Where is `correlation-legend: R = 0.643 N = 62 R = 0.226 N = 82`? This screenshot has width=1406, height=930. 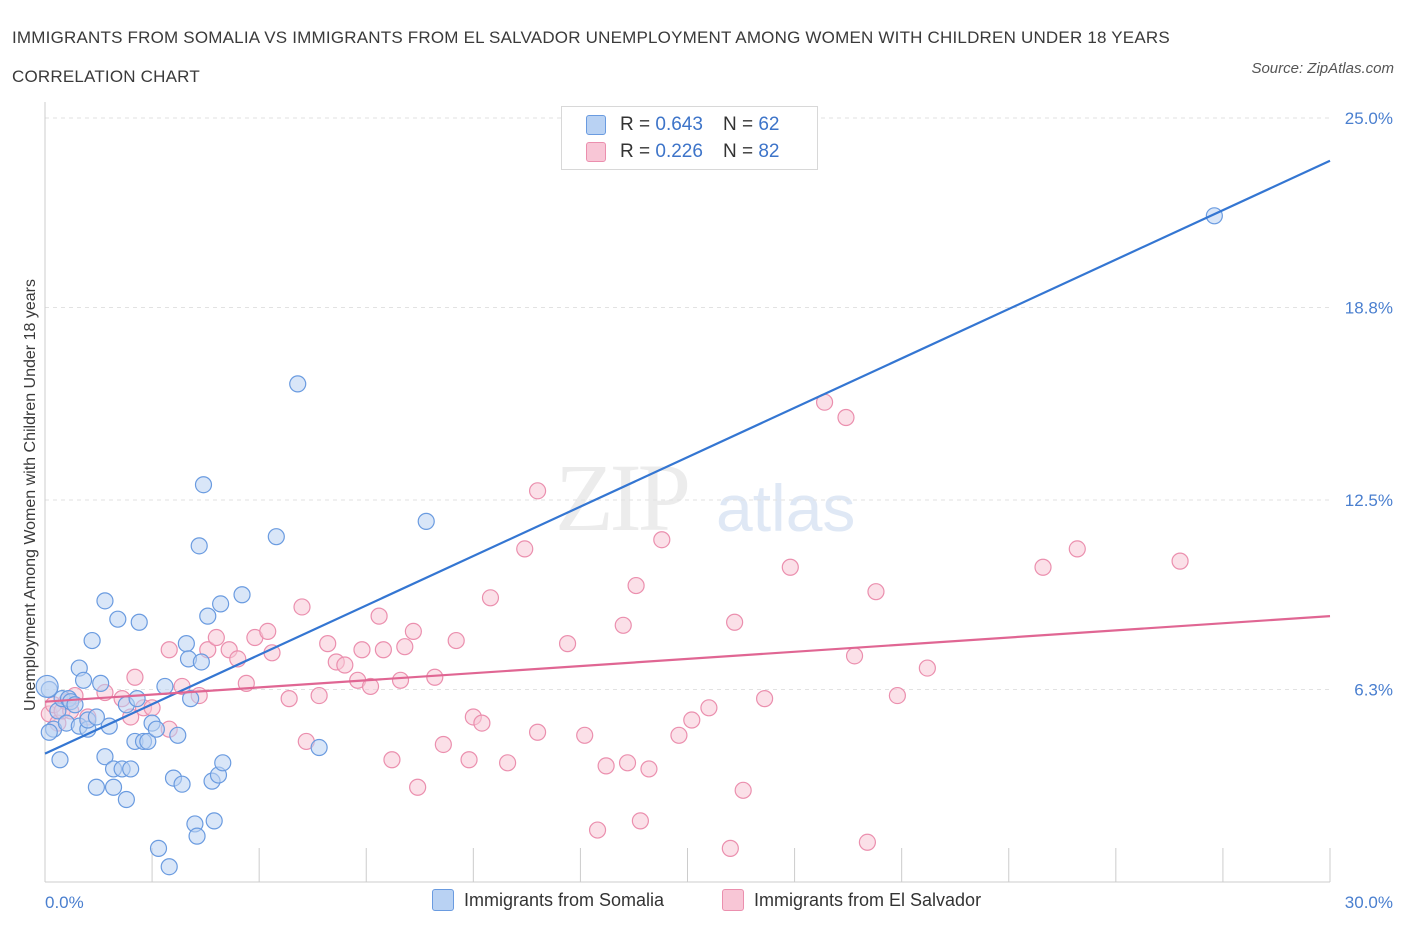
correlation-legend: R = 0.643 N = 62 R = 0.226 N = 82 is located at coordinates (689, 138).